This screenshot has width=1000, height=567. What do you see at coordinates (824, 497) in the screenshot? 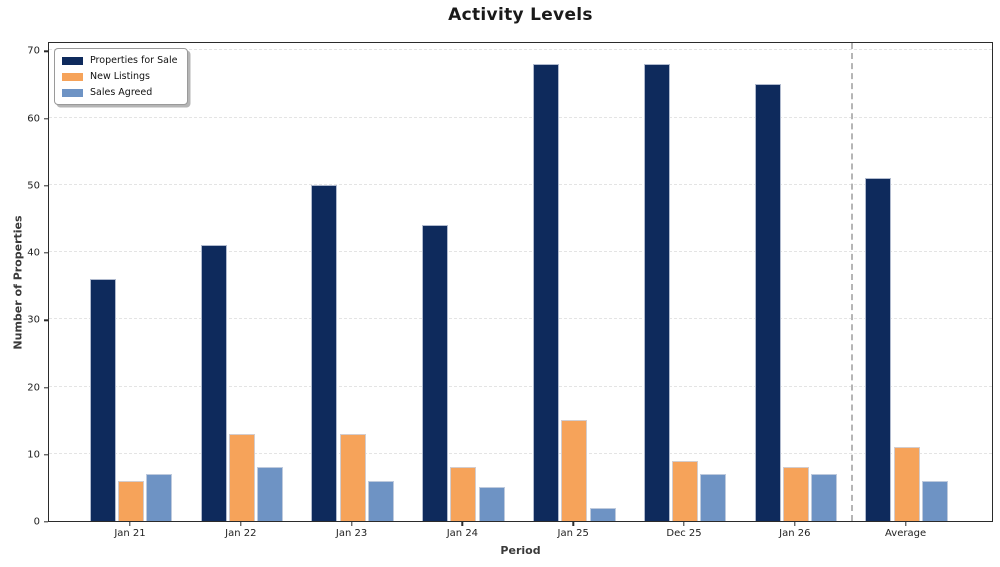
I see `bar-jan-26-sales-agreed` at bounding box center [824, 497].